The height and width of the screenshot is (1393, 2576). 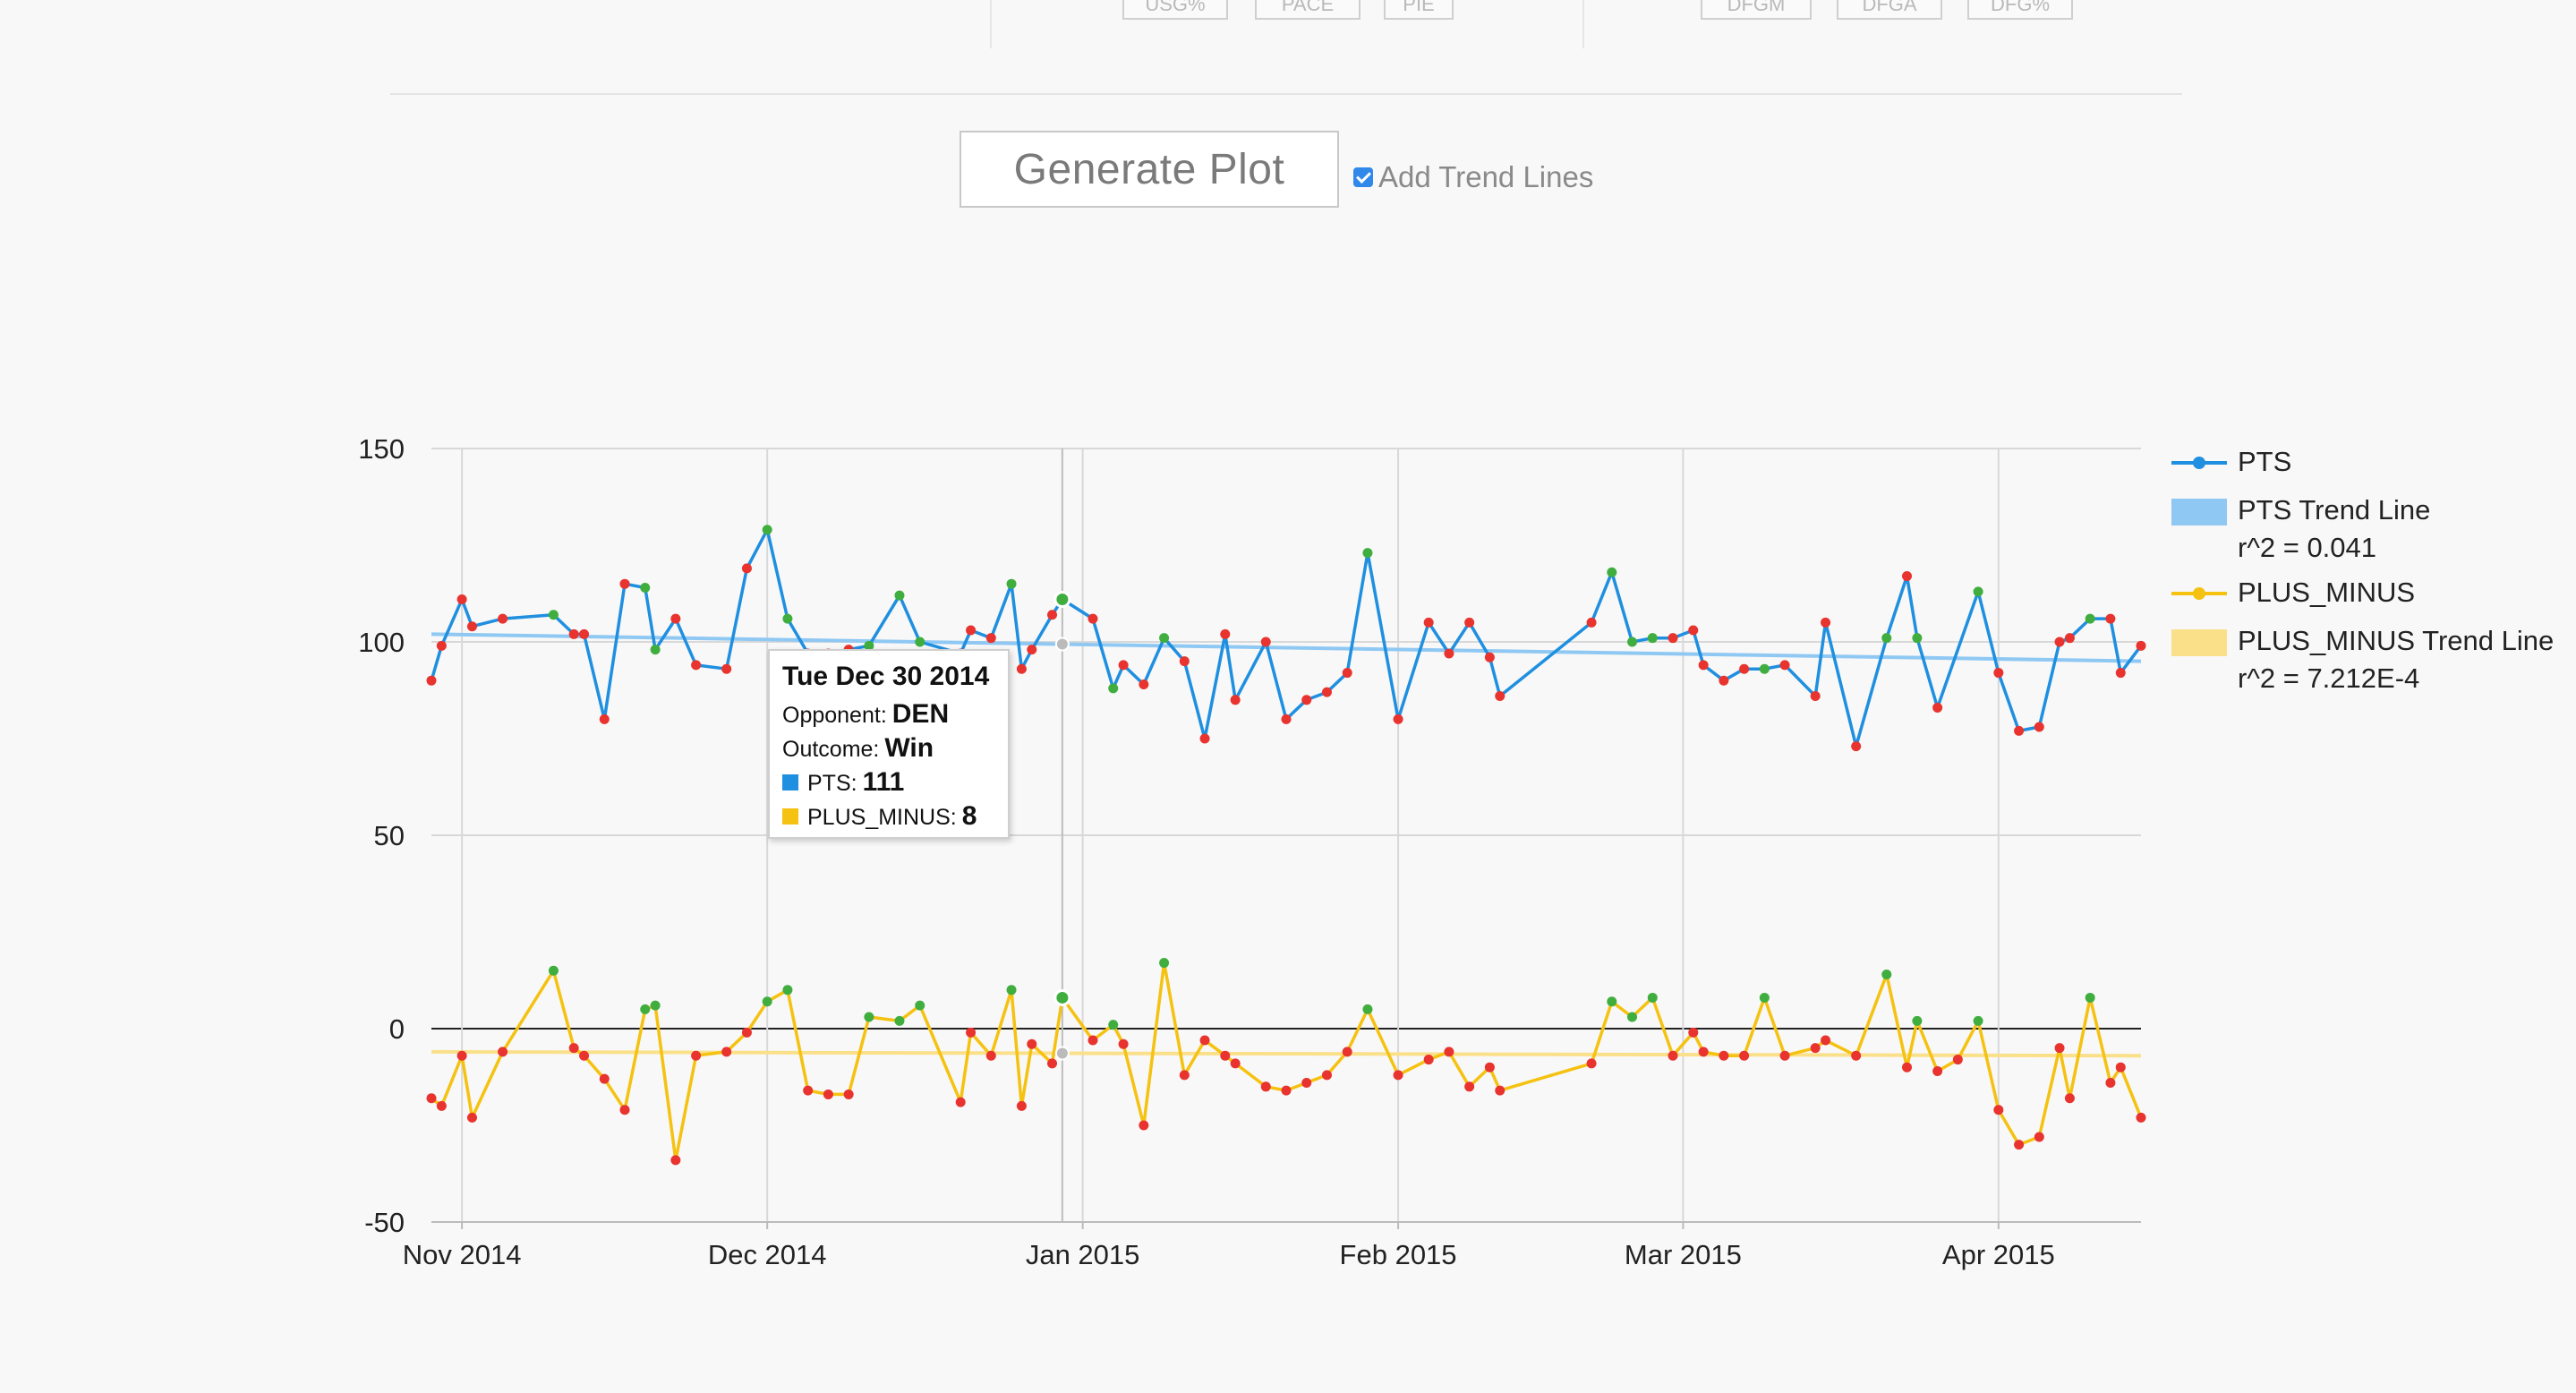 I want to click on stat-selector-fragment: USG% PACE PIE DFGM DFGA DFG%, so click(x=1288, y=27).